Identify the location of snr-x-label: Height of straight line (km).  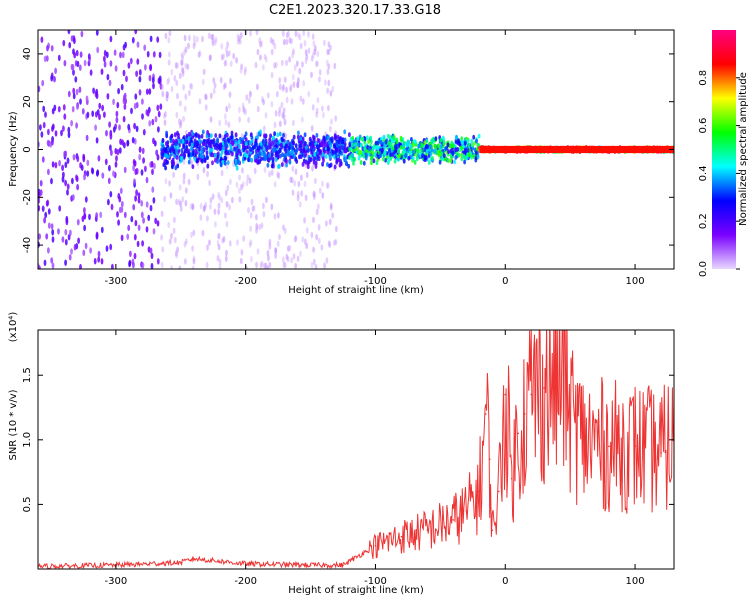
(356, 590).